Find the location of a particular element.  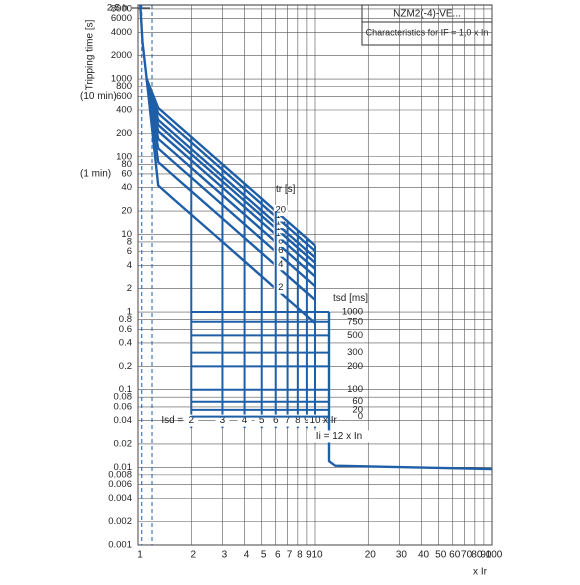

y-tick-label: 0.6 is located at coordinates (125, 329).